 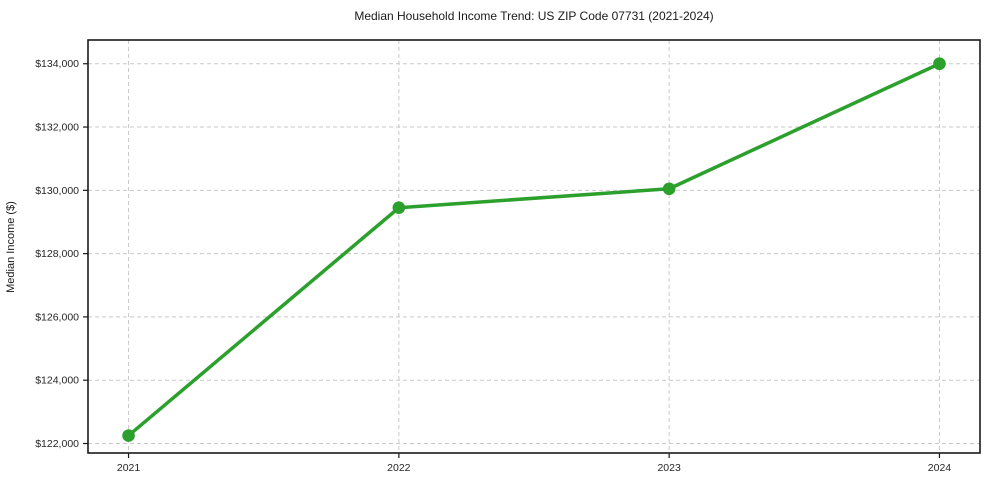 I want to click on x-tick-label: 2024, so click(x=940, y=468).